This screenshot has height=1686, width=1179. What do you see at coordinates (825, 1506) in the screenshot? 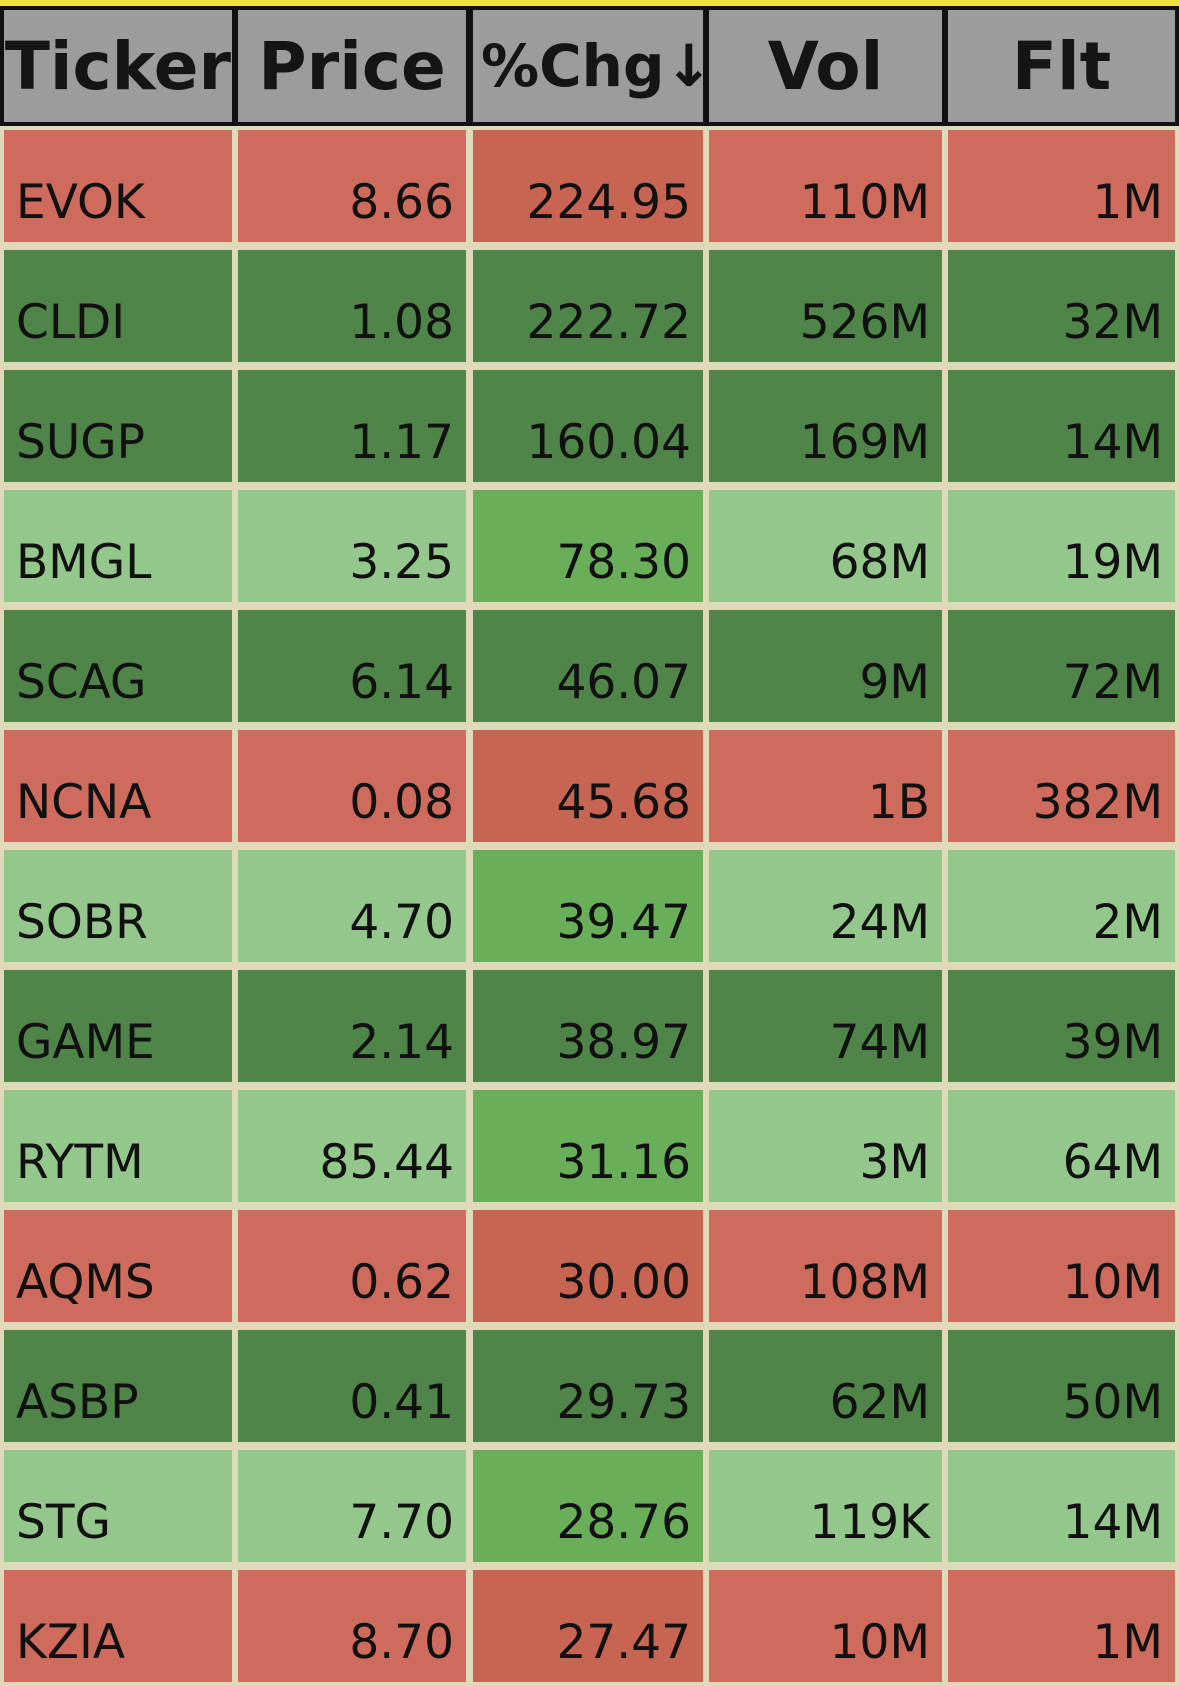
I see `cell-volume: 119K` at bounding box center [825, 1506].